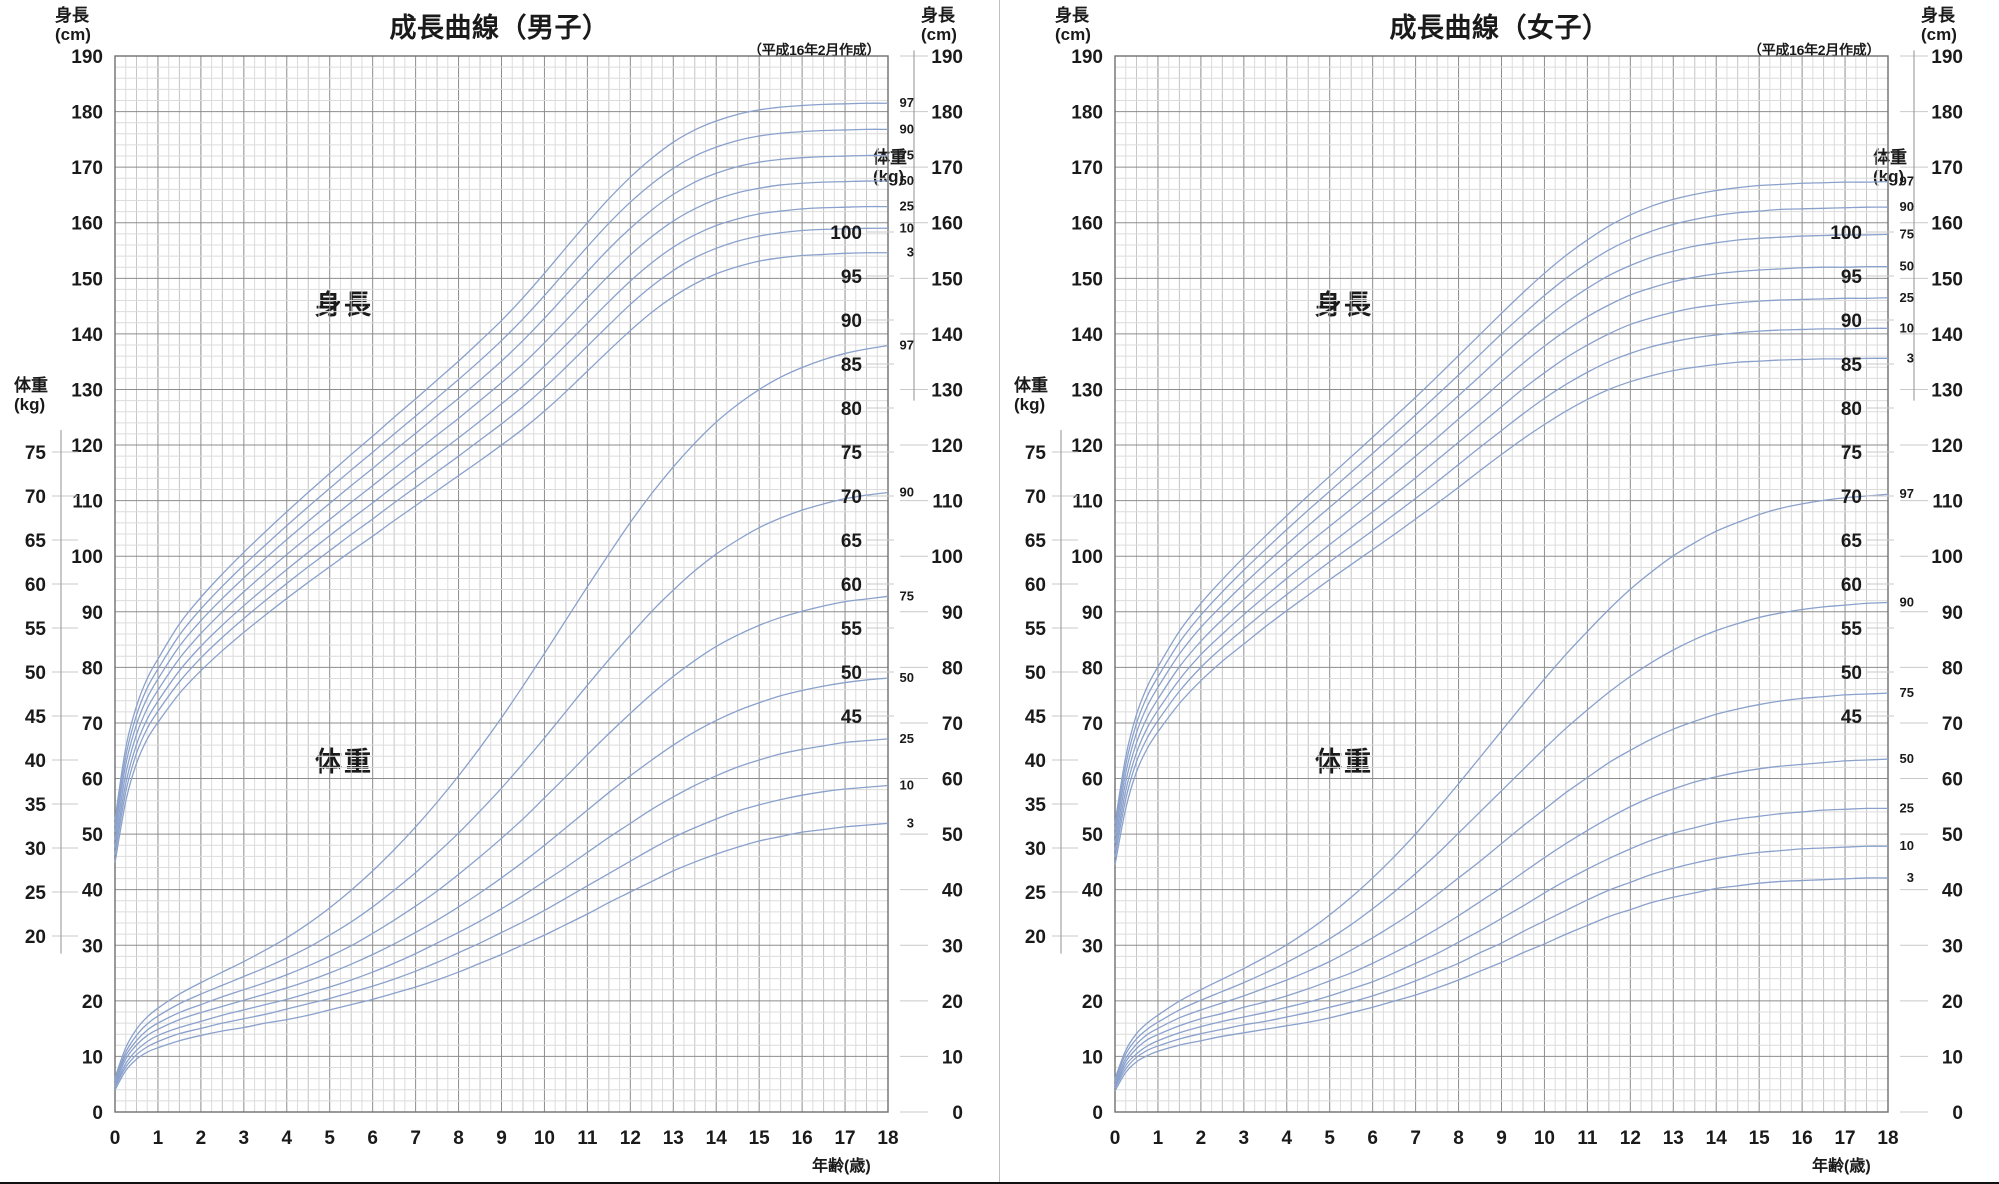  Describe the element at coordinates (1802, 1138) in the screenshot. I see `age-tick-16: 16` at that location.